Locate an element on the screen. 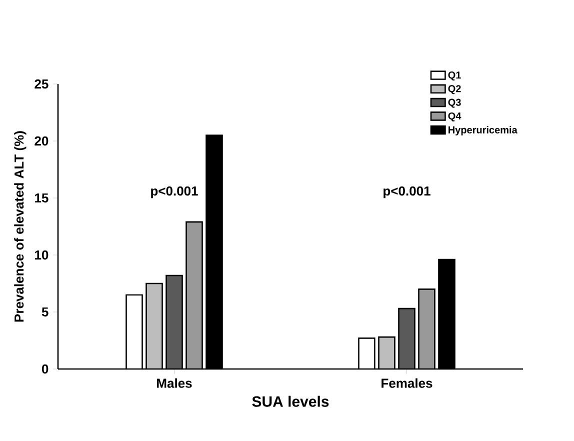  legend-label: Hyperuricemia is located at coordinates (483, 131).